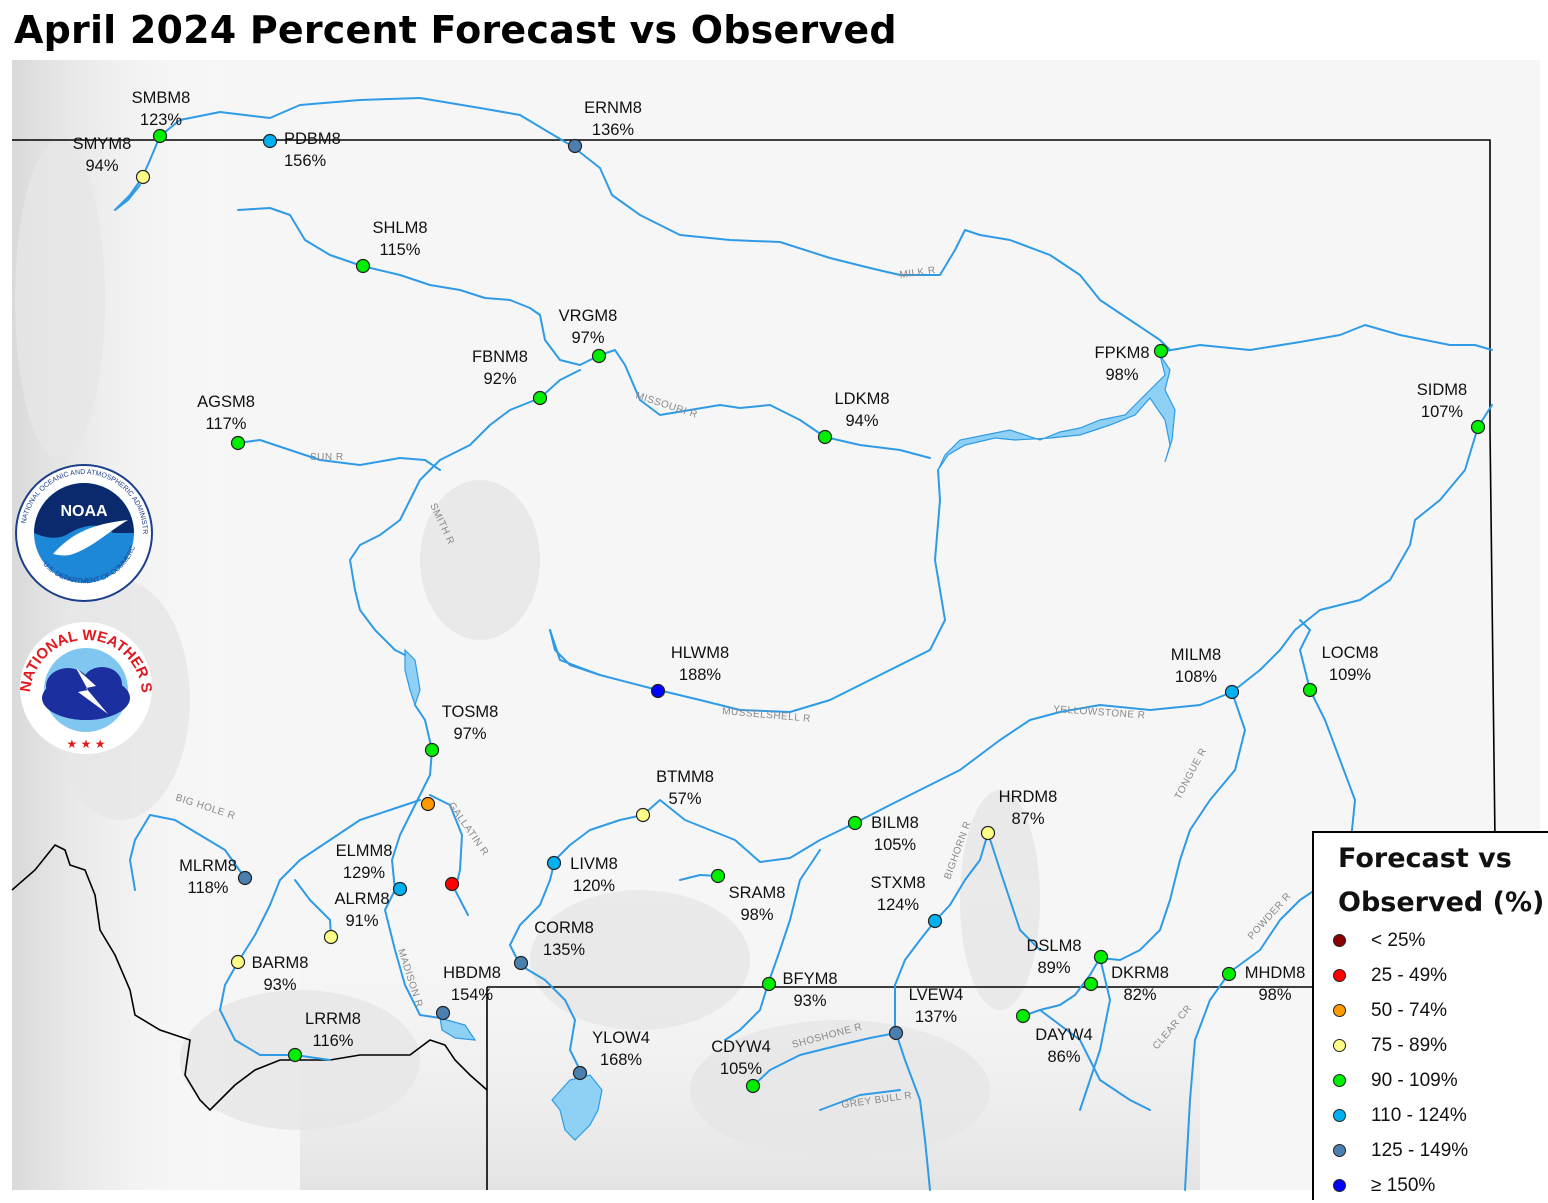  What do you see at coordinates (809, 1001) in the screenshot?
I see `station-percent-label: 93%` at bounding box center [809, 1001].